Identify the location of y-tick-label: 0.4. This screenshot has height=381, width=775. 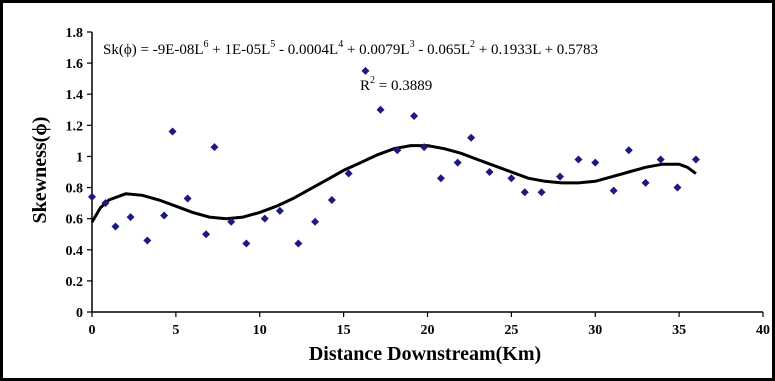
(75, 251).